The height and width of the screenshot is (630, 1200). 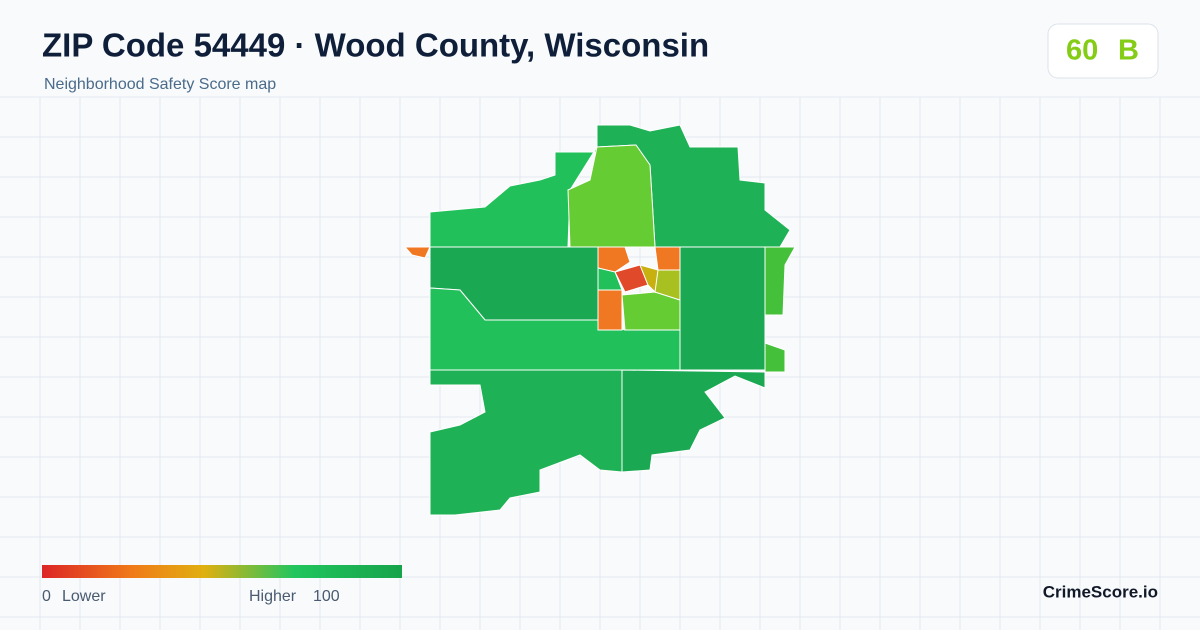 I want to click on score-value: 60, so click(x=1082, y=51).